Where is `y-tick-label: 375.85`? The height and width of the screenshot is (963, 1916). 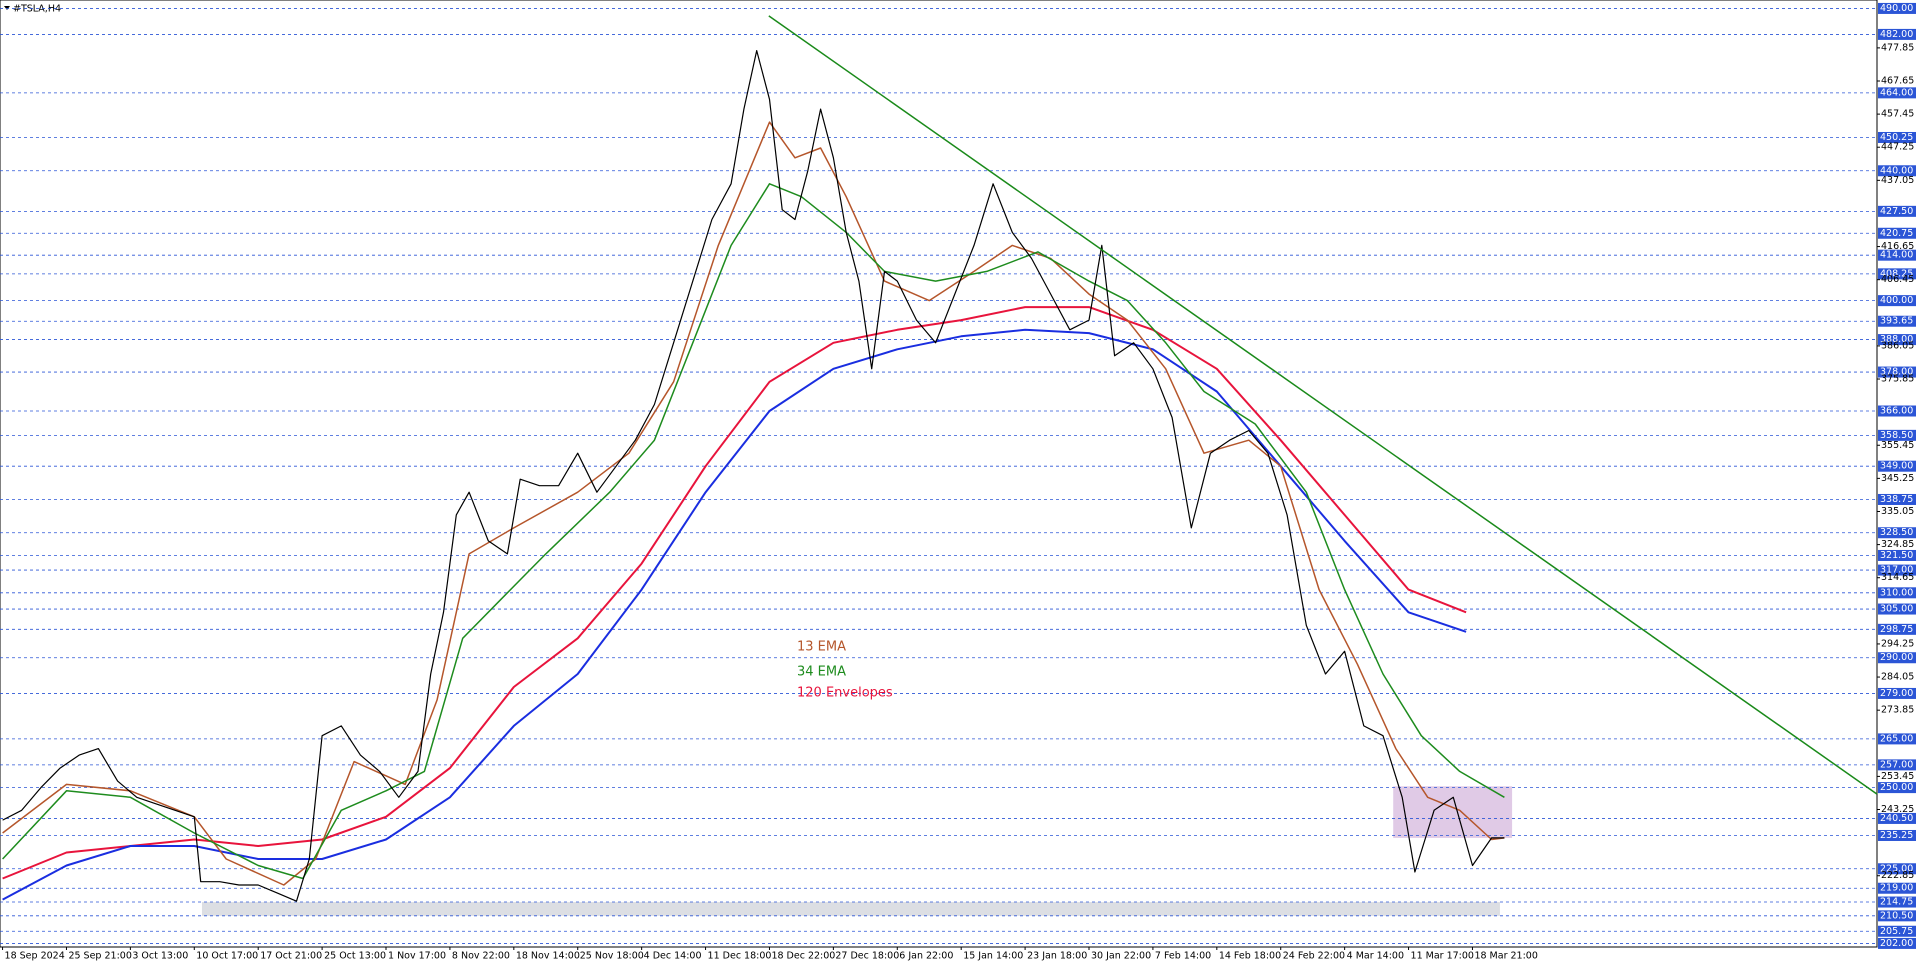 y-tick-label: 375.85 is located at coordinates (1897, 379).